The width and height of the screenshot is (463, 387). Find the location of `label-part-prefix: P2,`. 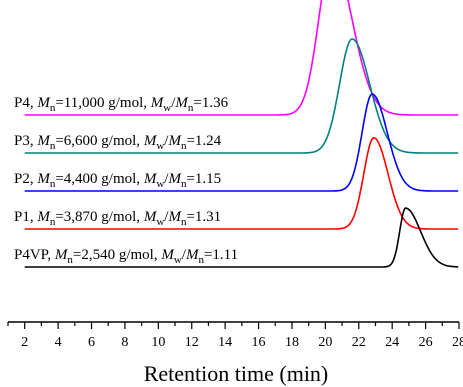

label-part-prefix: P2, is located at coordinates (25, 179).